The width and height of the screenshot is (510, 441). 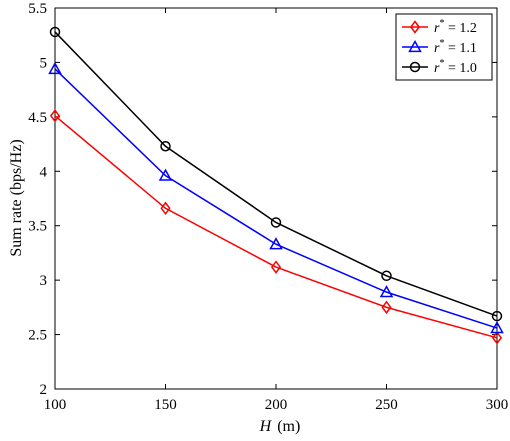 What do you see at coordinates (497, 405) in the screenshot?
I see `x-tick-label: 300` at bounding box center [497, 405].